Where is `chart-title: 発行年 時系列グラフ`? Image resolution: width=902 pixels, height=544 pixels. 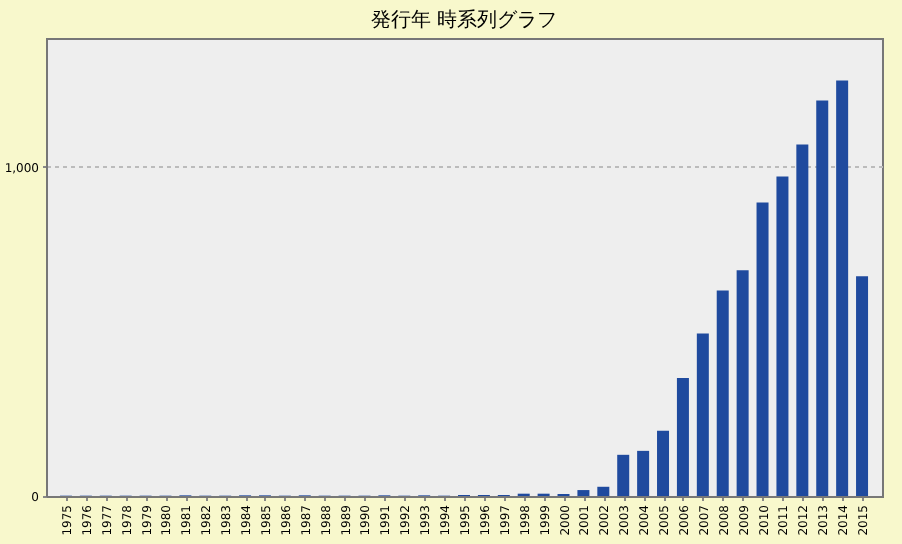
chart-title: 発行年 時系列グラフ is located at coordinates (464, 20).